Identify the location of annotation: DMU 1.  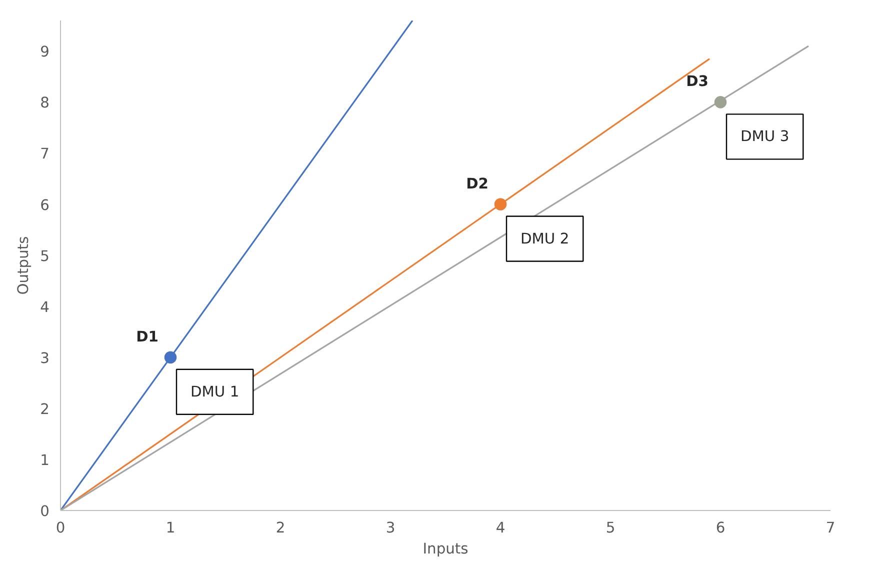
(215, 391).